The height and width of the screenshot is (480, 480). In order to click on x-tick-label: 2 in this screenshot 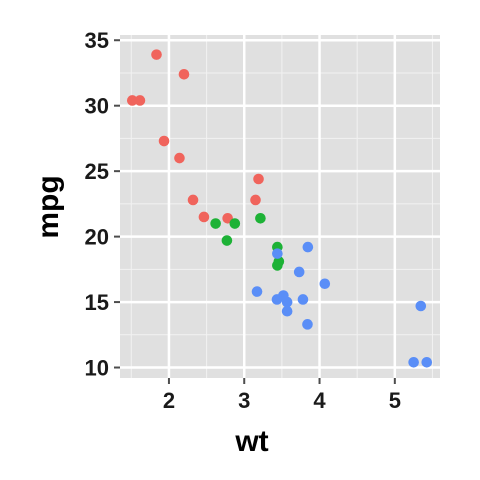, I will do `click(169, 400)`.